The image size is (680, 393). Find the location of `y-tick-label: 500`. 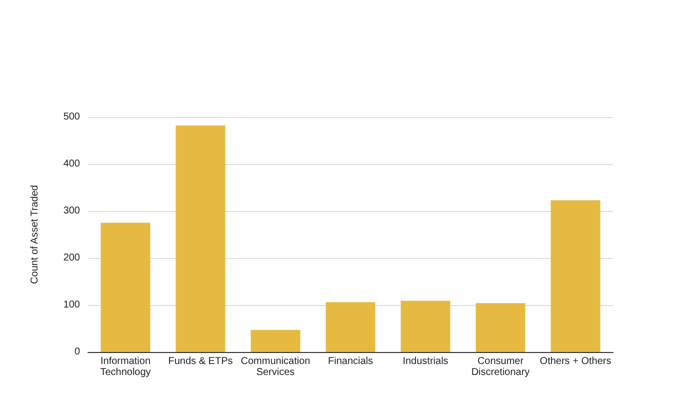

y-tick-label: 500 is located at coordinates (71, 117).